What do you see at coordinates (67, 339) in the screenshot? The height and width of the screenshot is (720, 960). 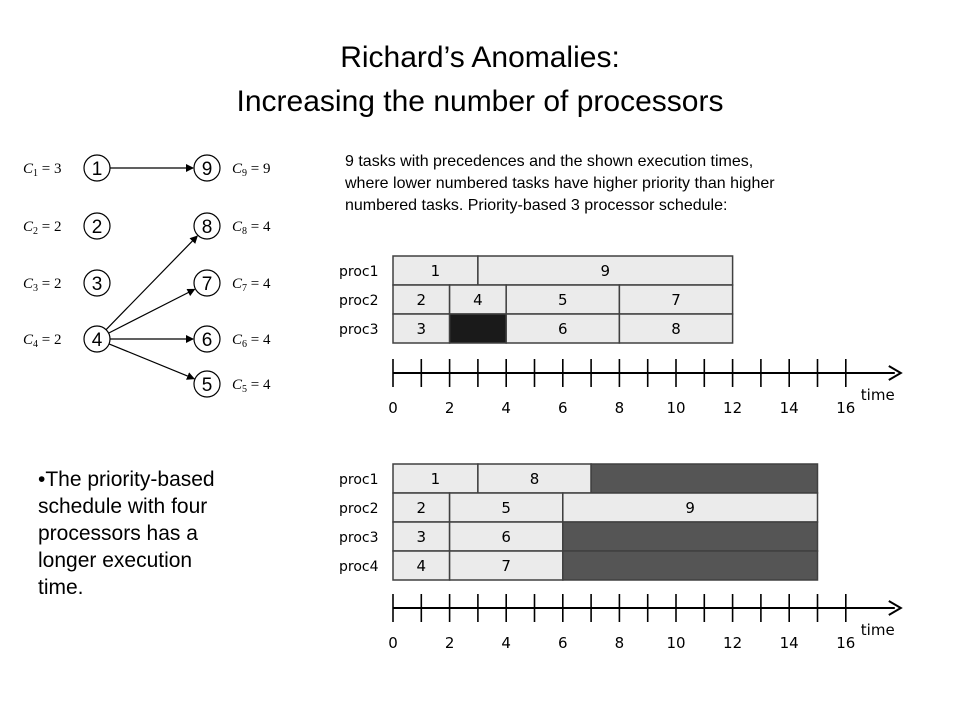 I see `task-node-4: 4C4 = 2` at bounding box center [67, 339].